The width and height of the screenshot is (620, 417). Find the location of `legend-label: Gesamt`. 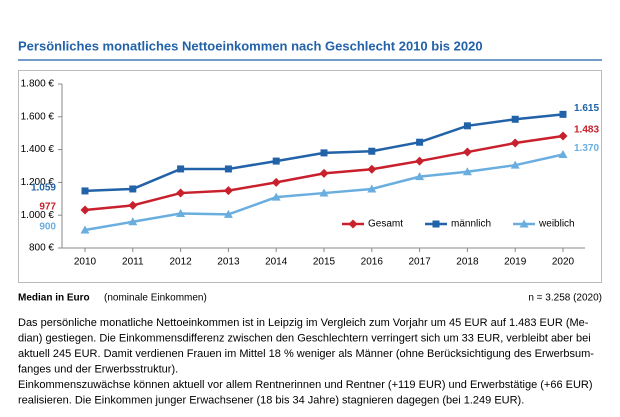

legend-label: Gesamt is located at coordinates (385, 224).